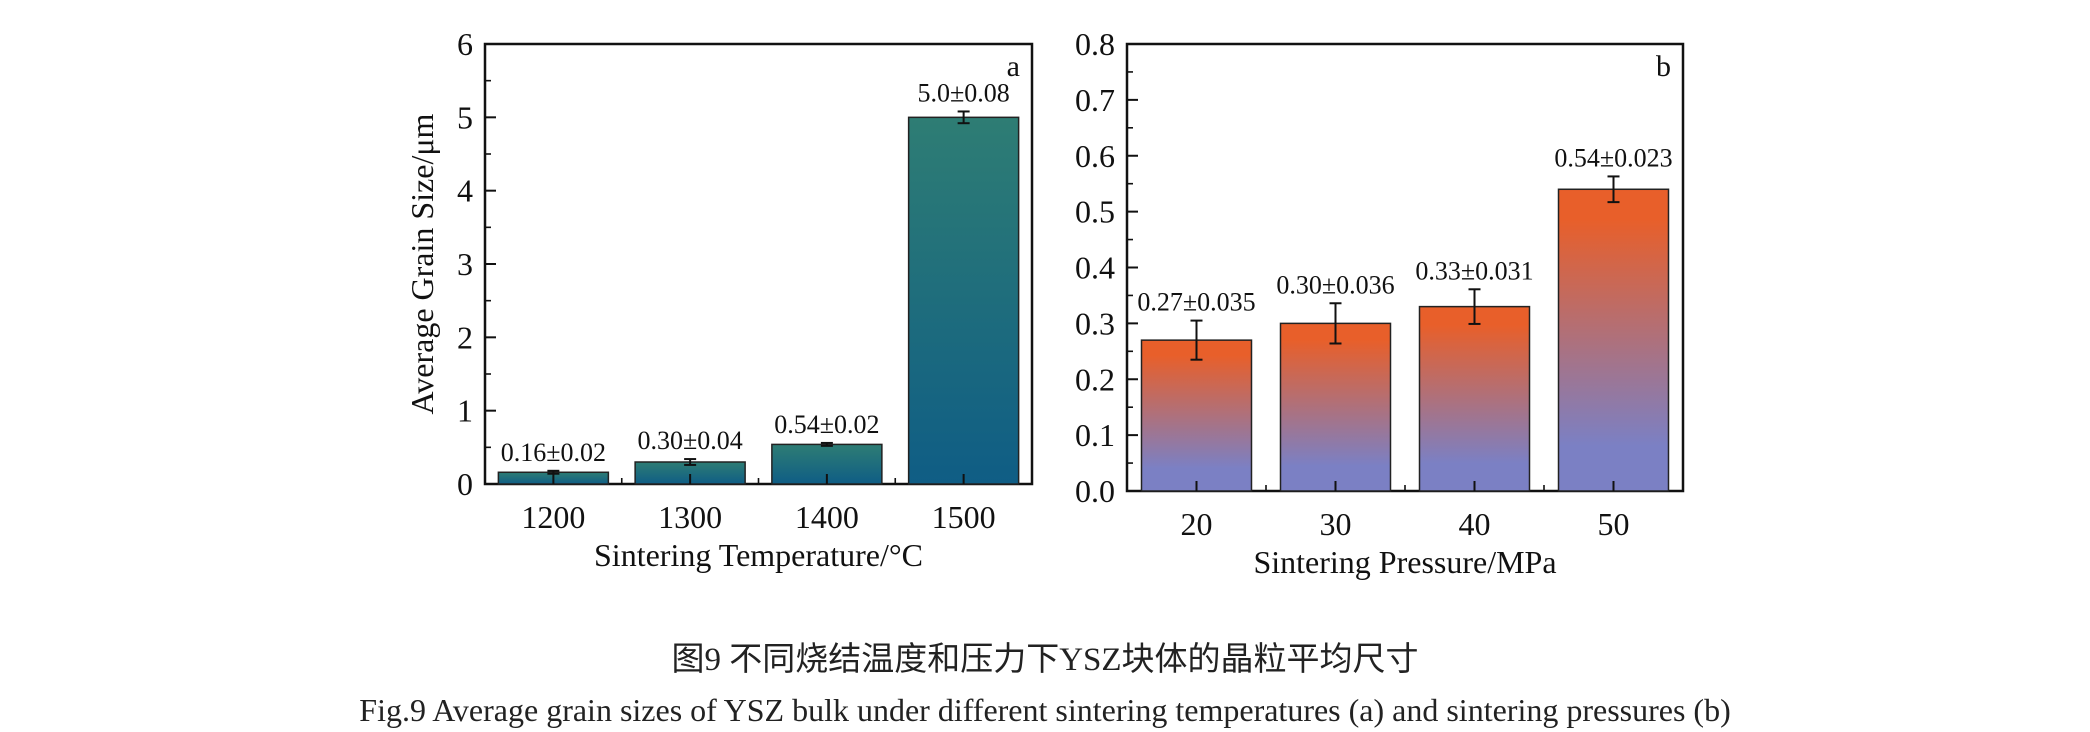 The height and width of the screenshot is (732, 2090). I want to click on y-tick-label: 6, so click(465, 44).